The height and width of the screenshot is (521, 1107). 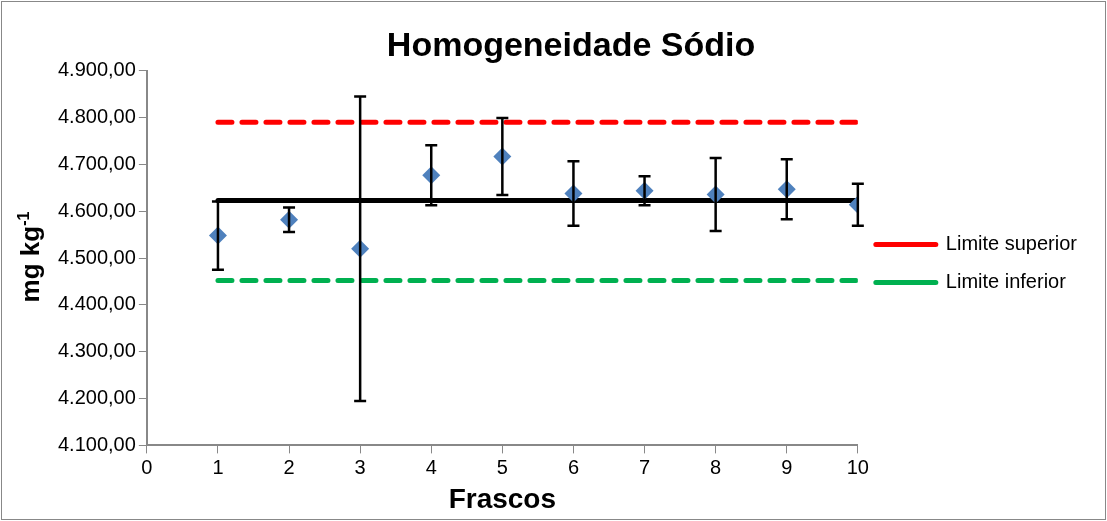 What do you see at coordinates (571, 43) in the screenshot?
I see `chart-title: Homogeneidade Sódio` at bounding box center [571, 43].